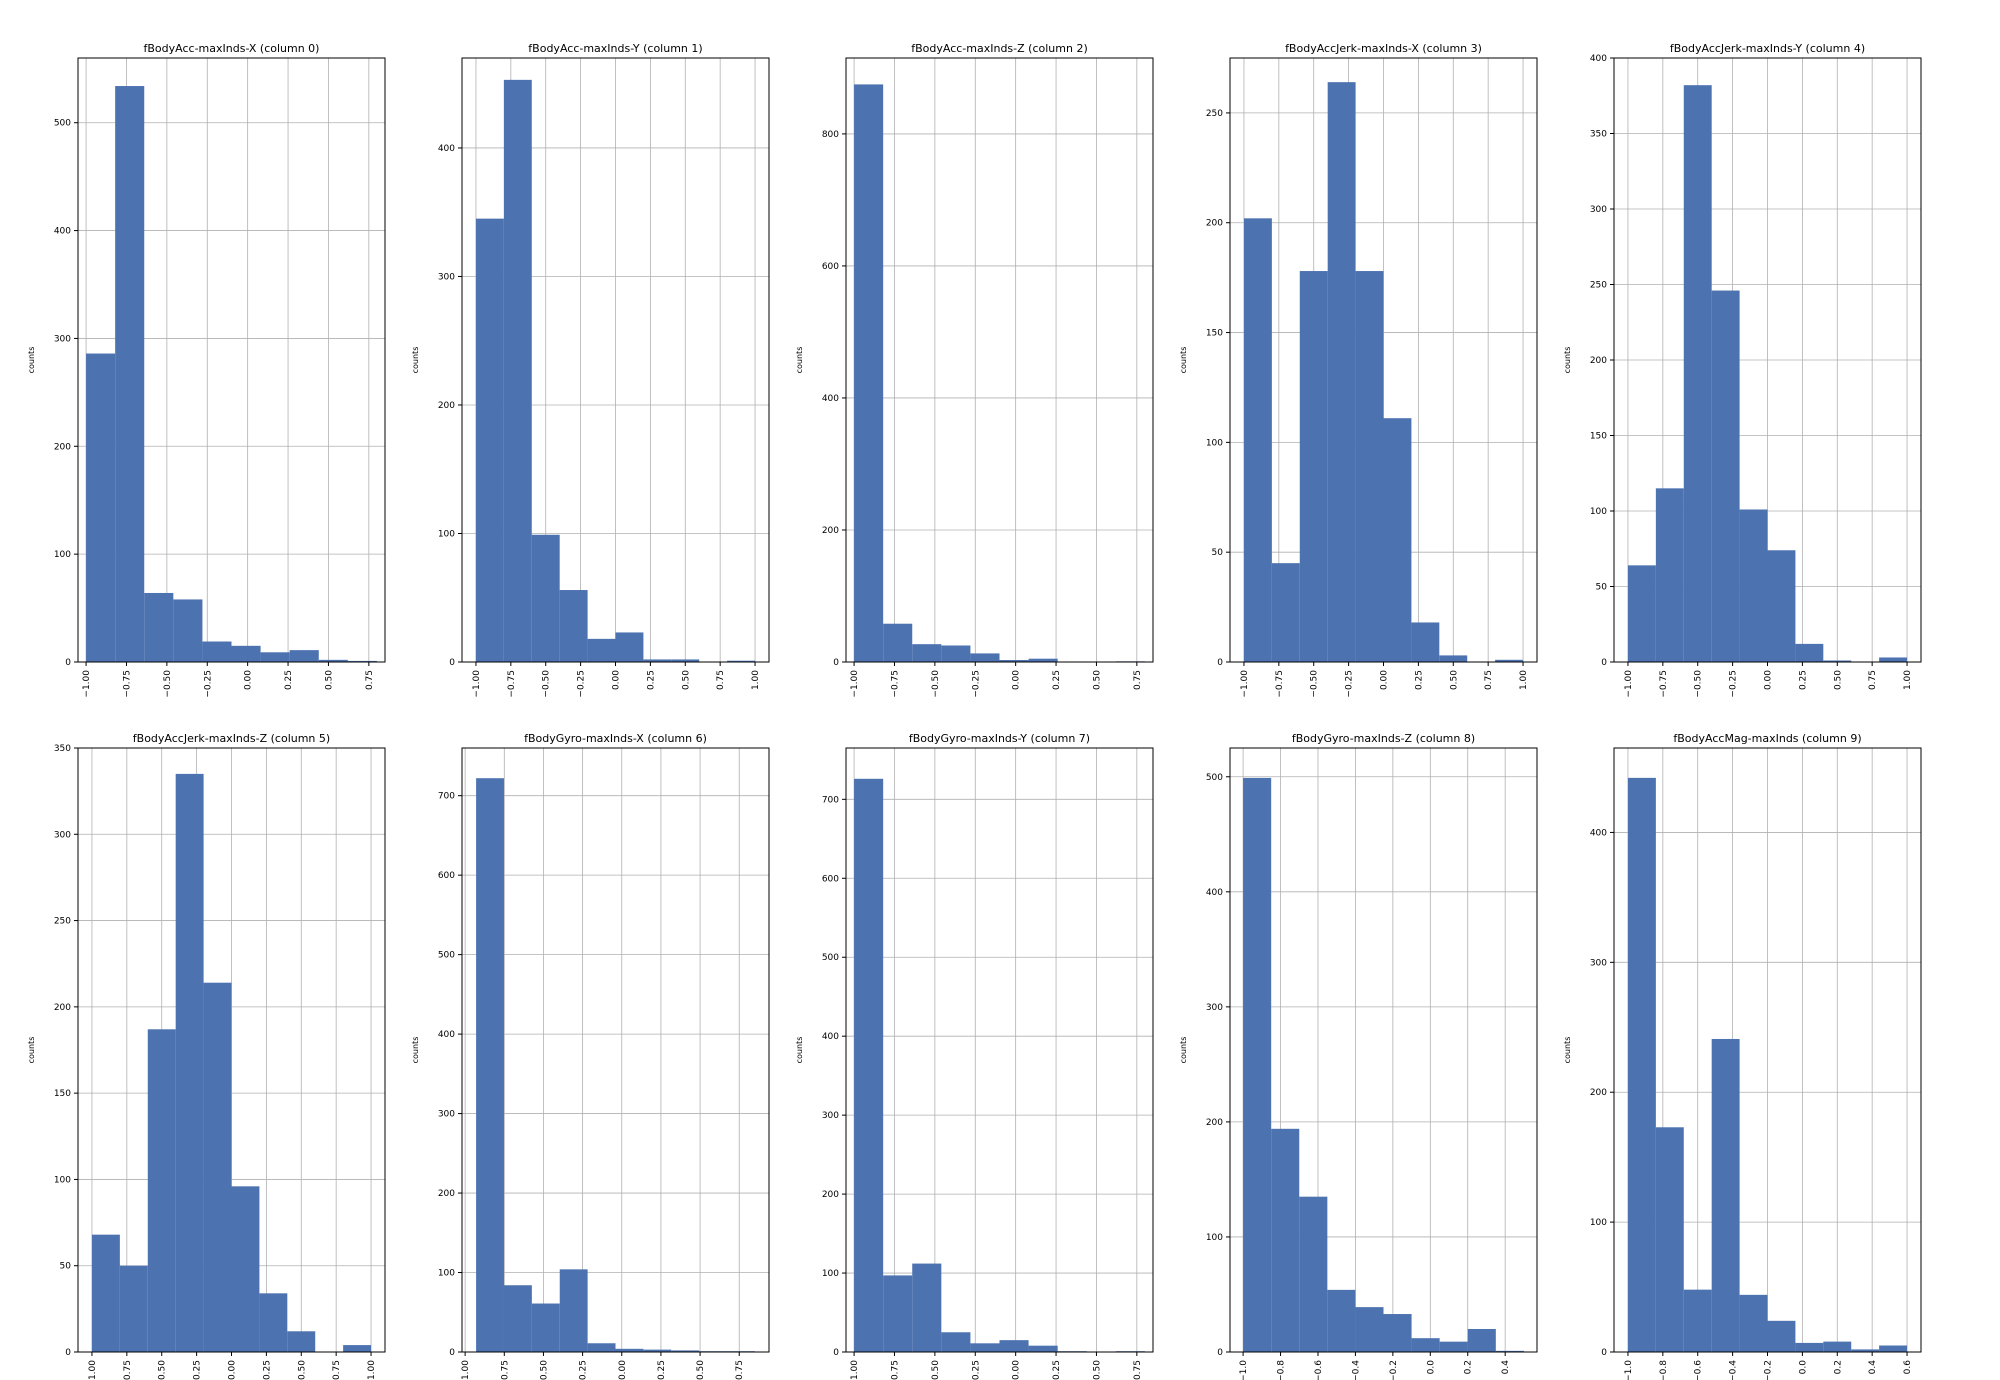 The image size is (2000, 1380). What do you see at coordinates (1734, 1370) in the screenshot?
I see `x-tick-label: −0.4` at bounding box center [1734, 1370].